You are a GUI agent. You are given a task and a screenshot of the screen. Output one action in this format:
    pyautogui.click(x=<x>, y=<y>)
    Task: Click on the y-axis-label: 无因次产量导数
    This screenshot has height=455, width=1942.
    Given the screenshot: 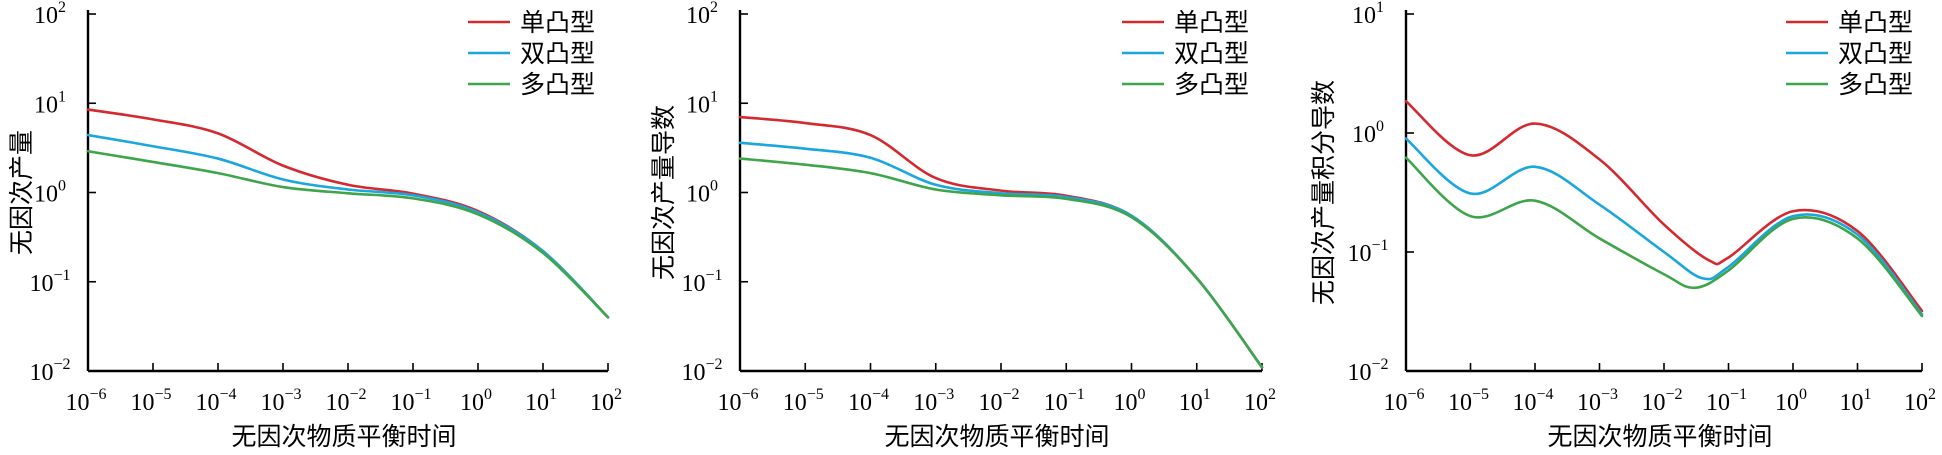 What is the action you would take?
    pyautogui.click(x=663, y=192)
    